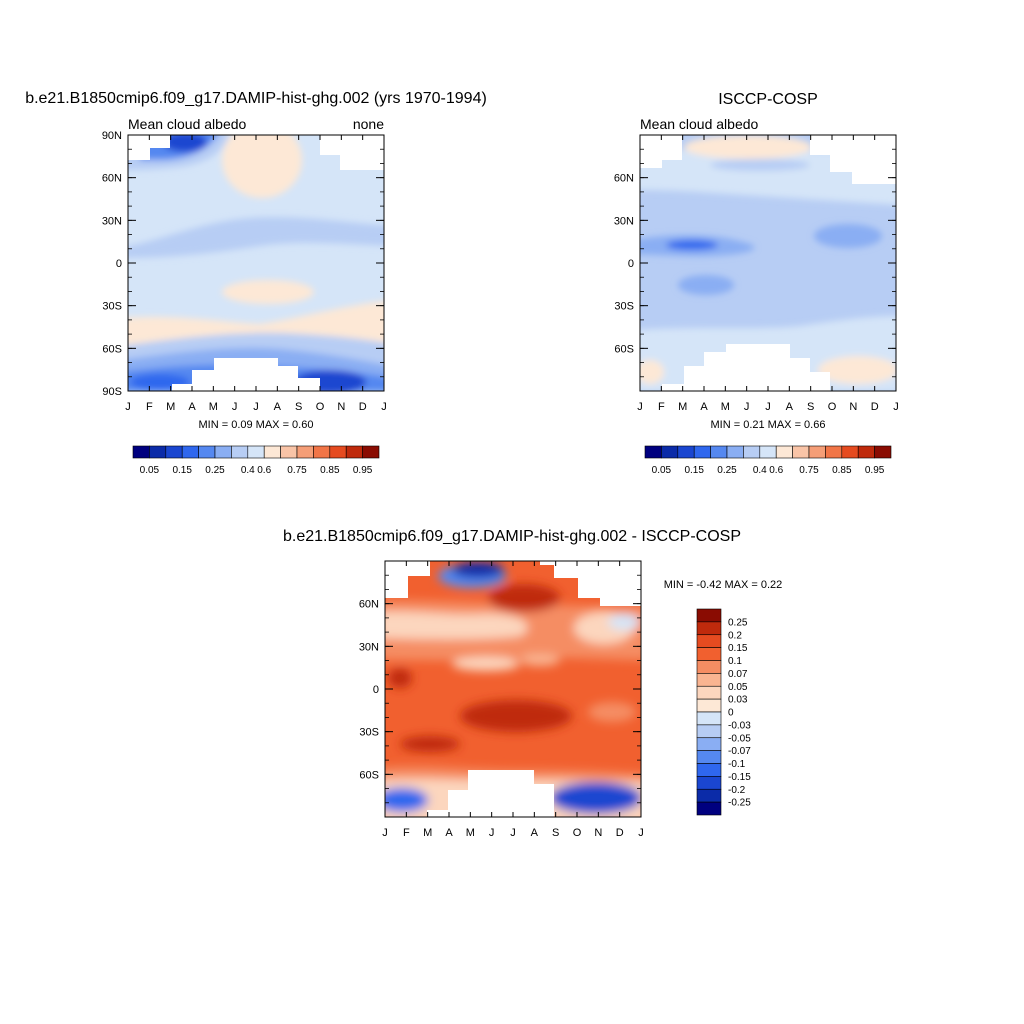 Image resolution: width=1024 pixels, height=1024 pixels. What do you see at coordinates (243, 264) in the screenshot?
I see `panel-model-y-axis: 90N 60N 30N 0 30S 60S 90S` at bounding box center [243, 264].